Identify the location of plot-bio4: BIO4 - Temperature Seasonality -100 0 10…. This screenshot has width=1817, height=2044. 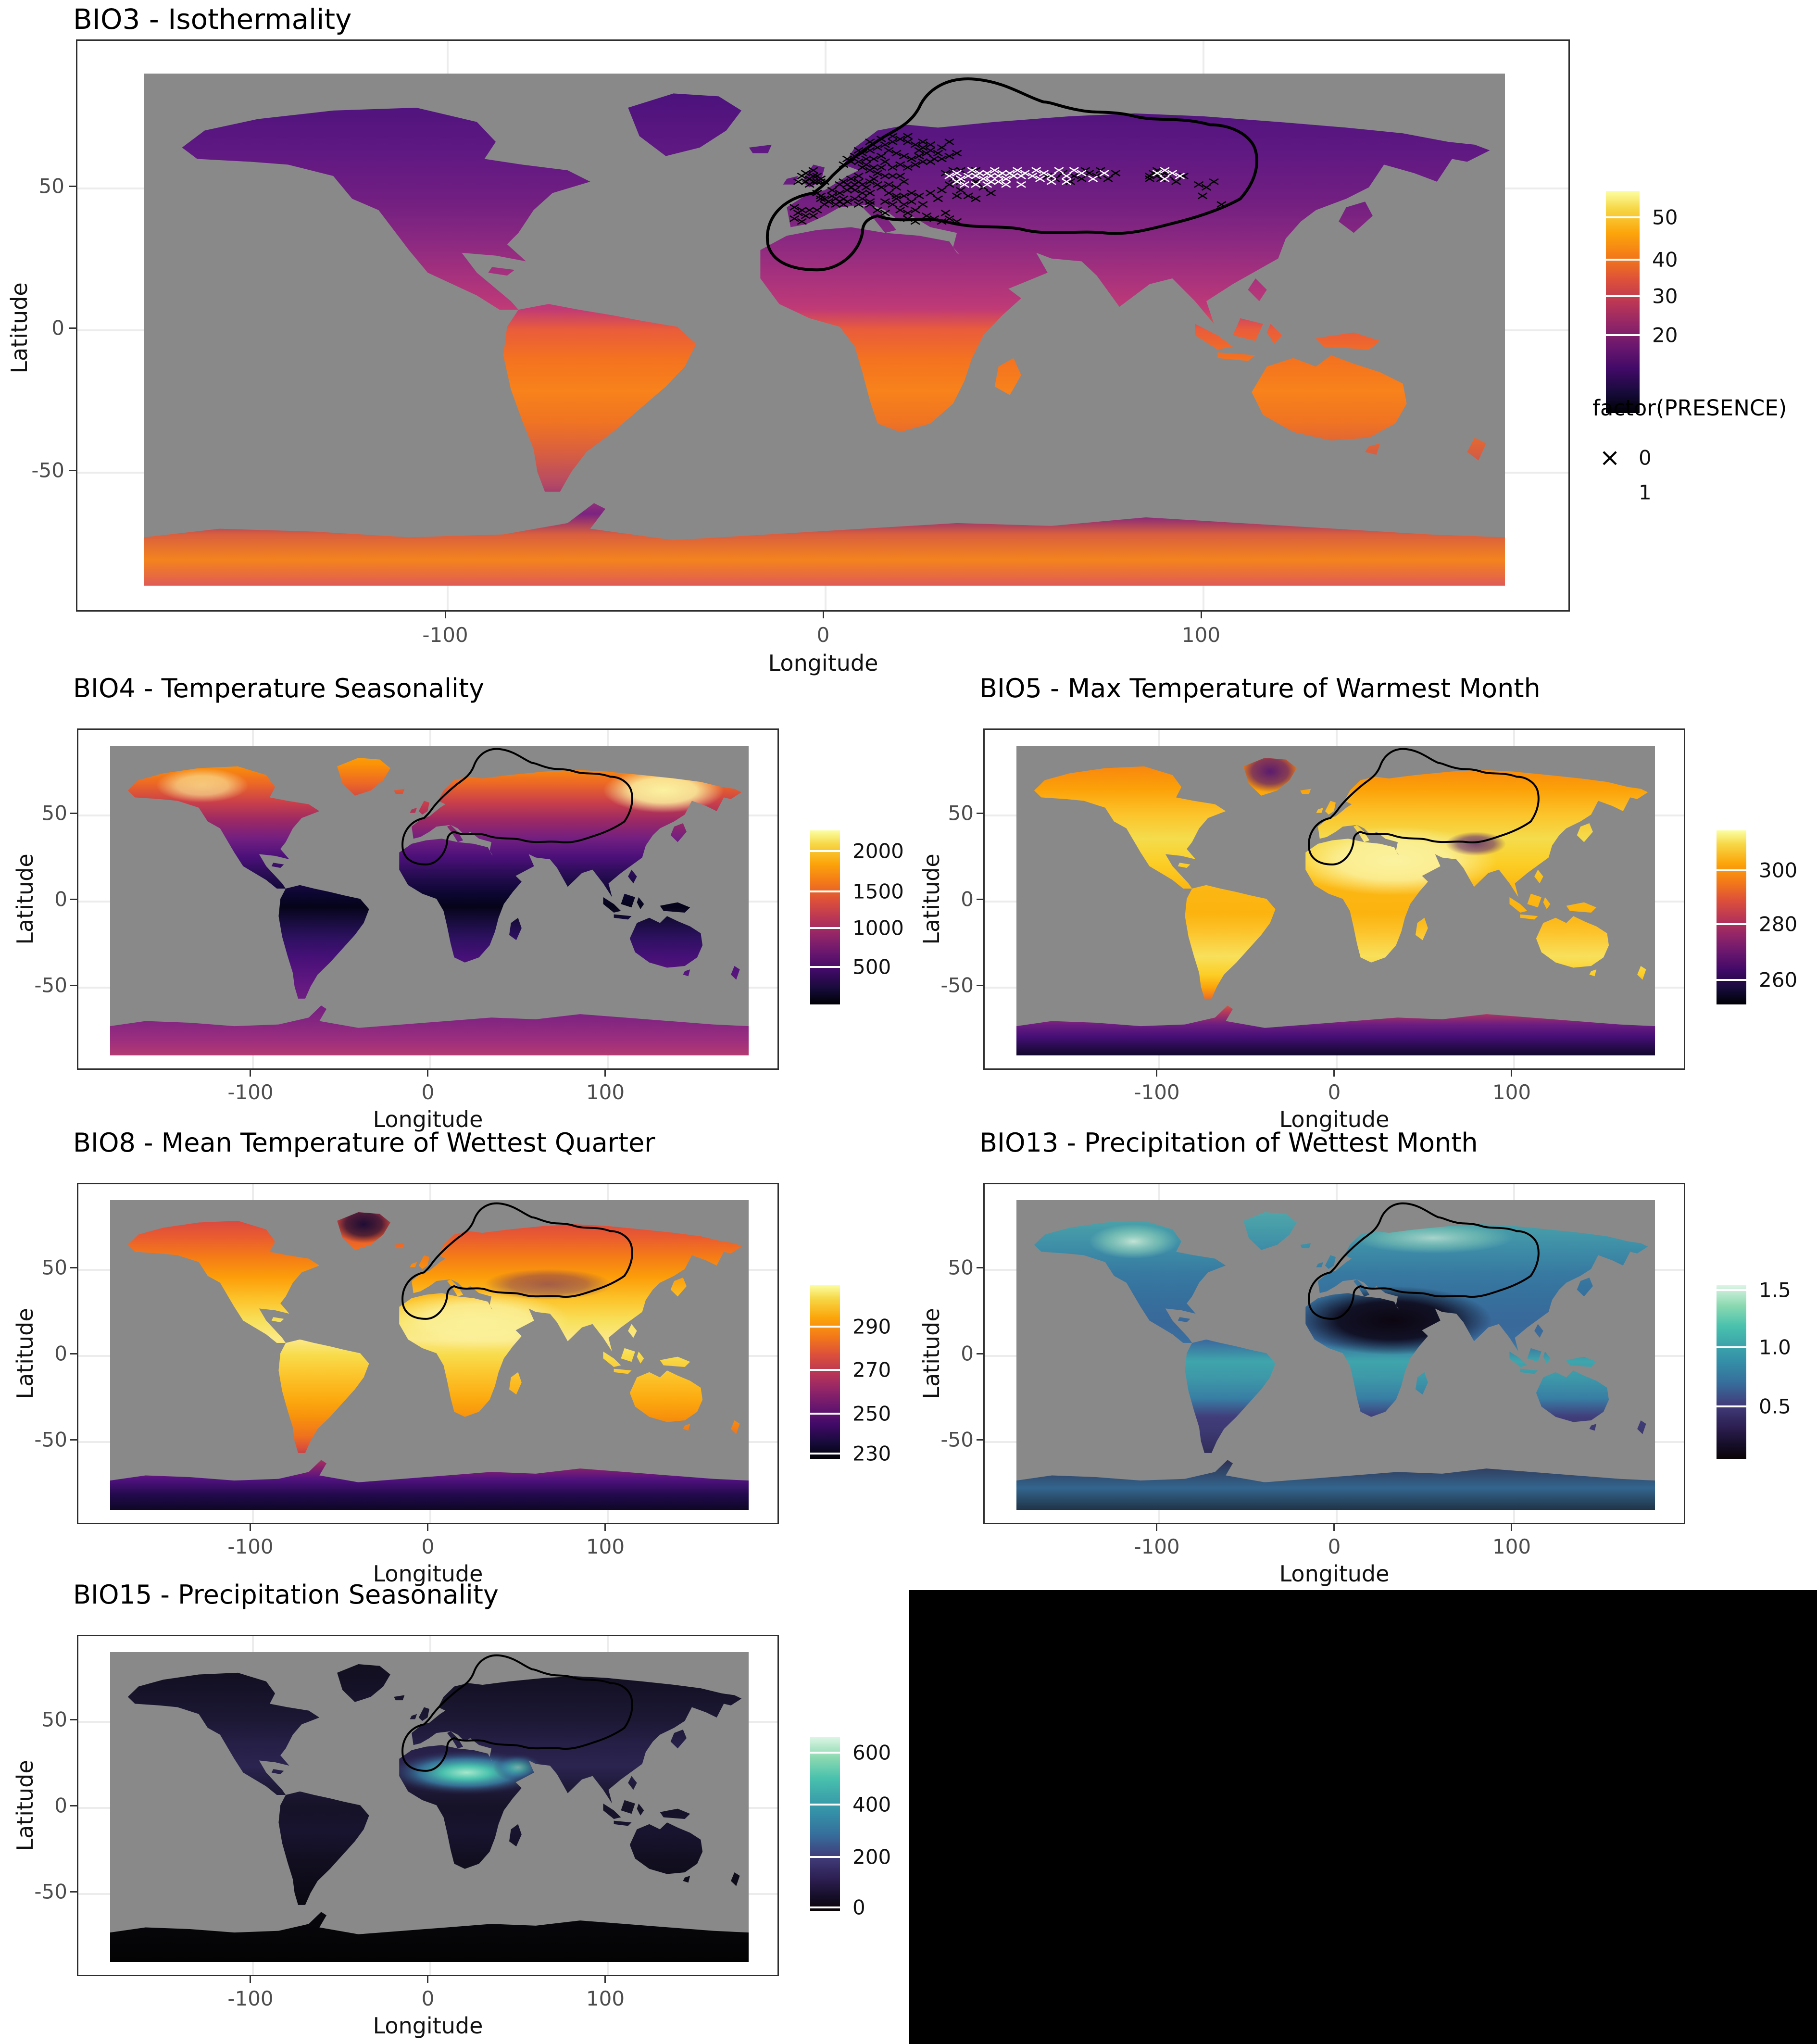
(452, 916).